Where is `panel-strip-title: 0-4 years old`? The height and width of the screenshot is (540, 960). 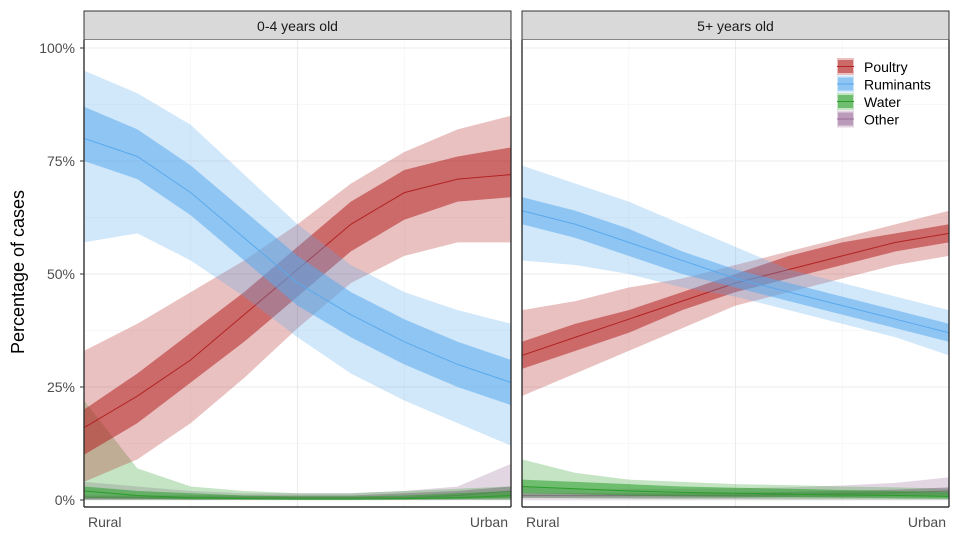 panel-strip-title: 0-4 years old is located at coordinates (297, 26).